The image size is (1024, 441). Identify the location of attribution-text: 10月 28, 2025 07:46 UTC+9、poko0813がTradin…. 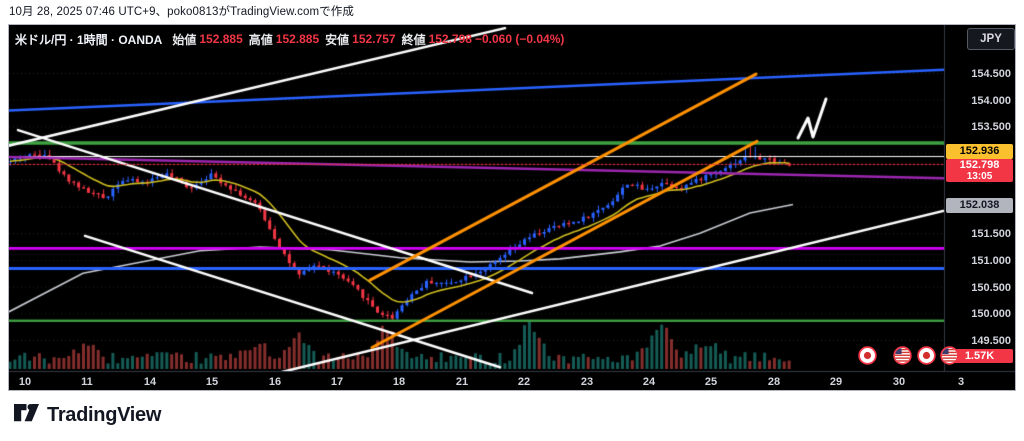
(181, 12).